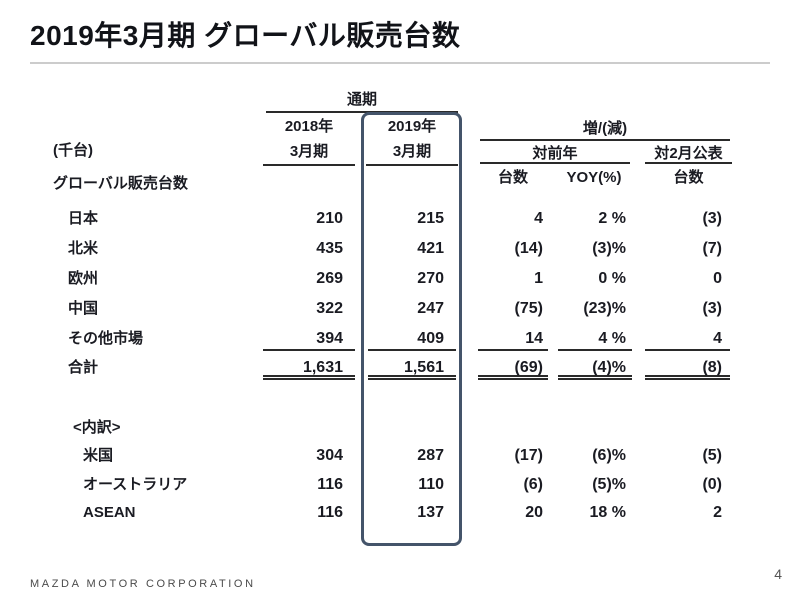  I want to click on cell-yoy-pct: (6)%, so click(609, 455).